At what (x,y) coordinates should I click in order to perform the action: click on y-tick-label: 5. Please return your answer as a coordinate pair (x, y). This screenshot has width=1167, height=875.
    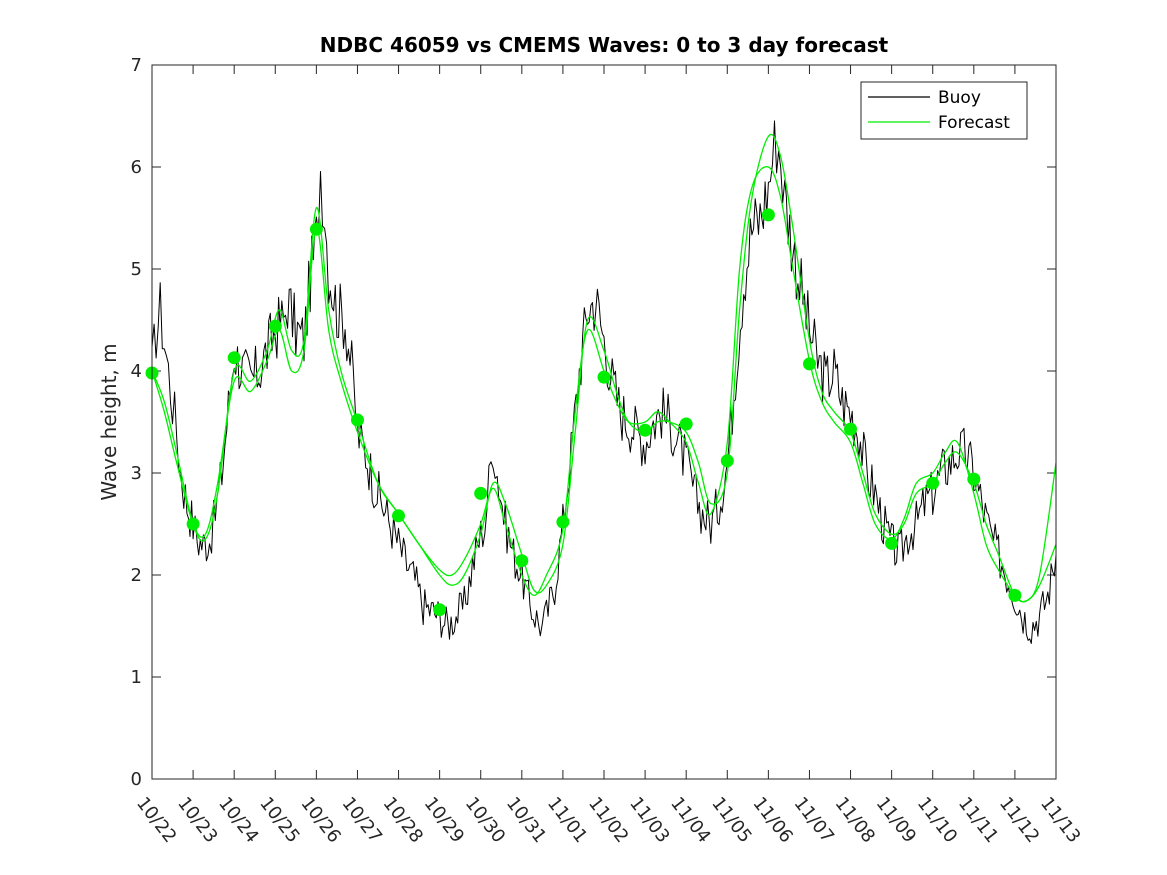
    Looking at the image, I should click on (136, 269).